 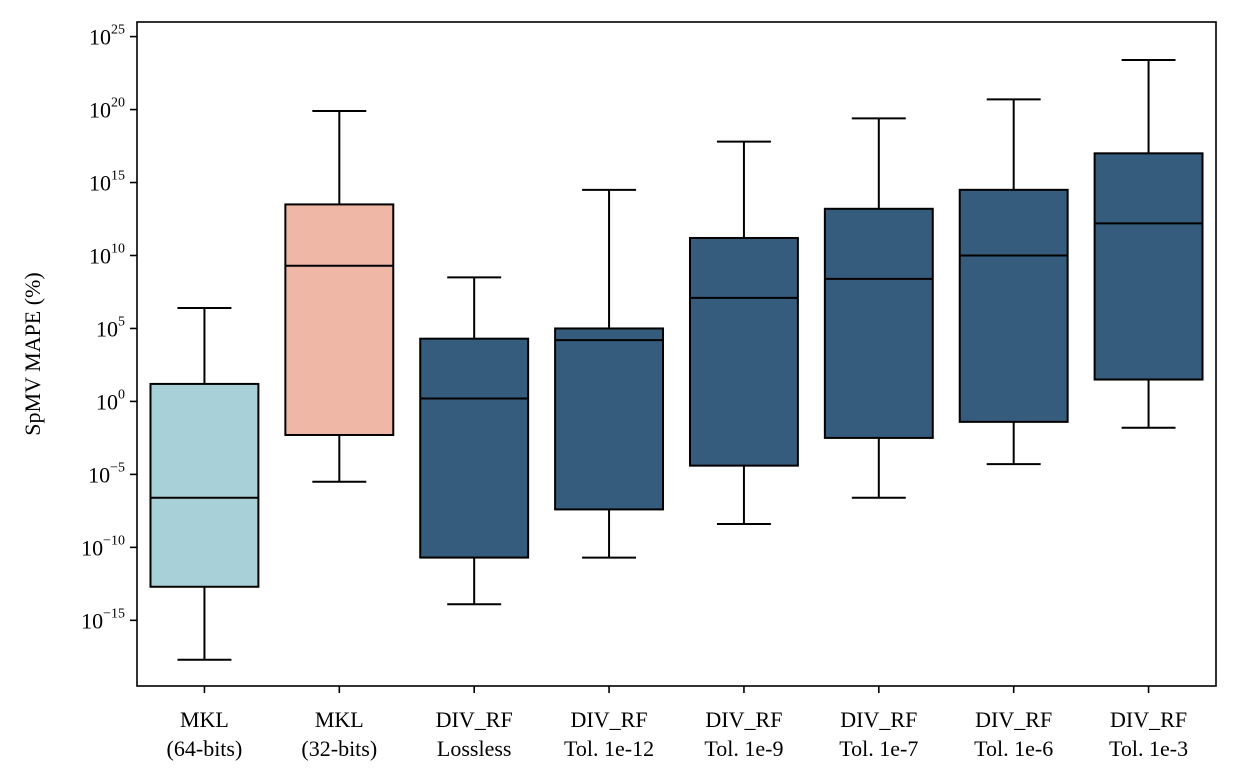 I want to click on y-tick-exponent: −15, so click(x=114, y=613).